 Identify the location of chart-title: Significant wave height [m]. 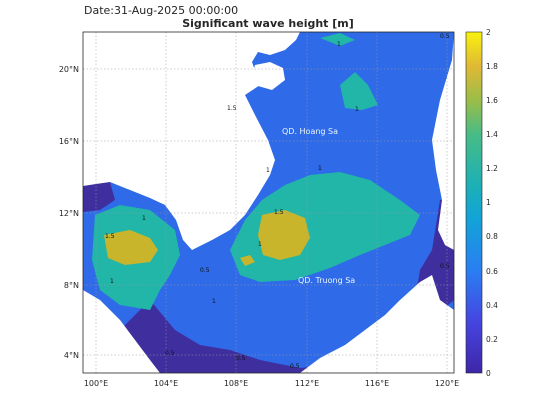
(268, 23).